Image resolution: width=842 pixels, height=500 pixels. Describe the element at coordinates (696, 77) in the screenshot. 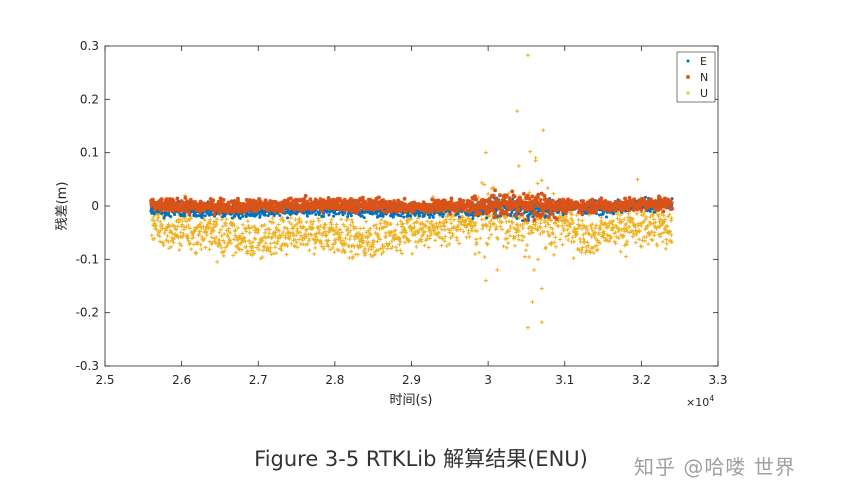

I see `legend-box` at that location.